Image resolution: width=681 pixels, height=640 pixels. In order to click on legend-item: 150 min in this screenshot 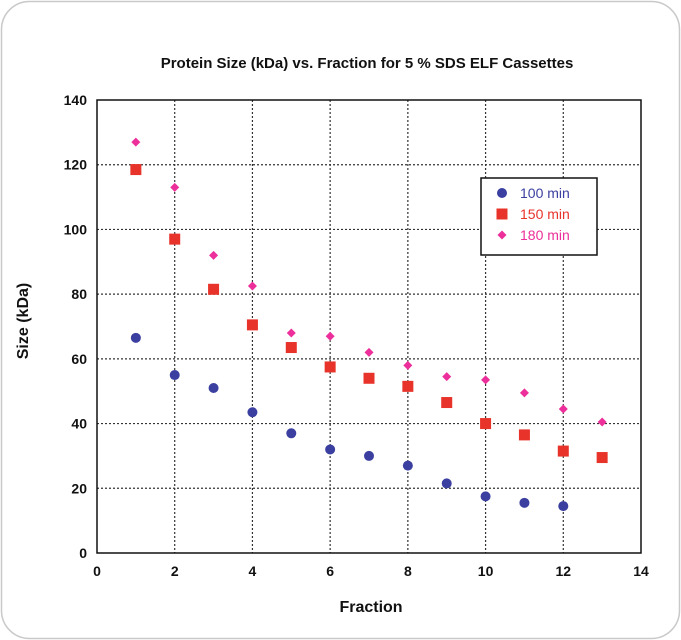, I will do `click(533, 214)`.